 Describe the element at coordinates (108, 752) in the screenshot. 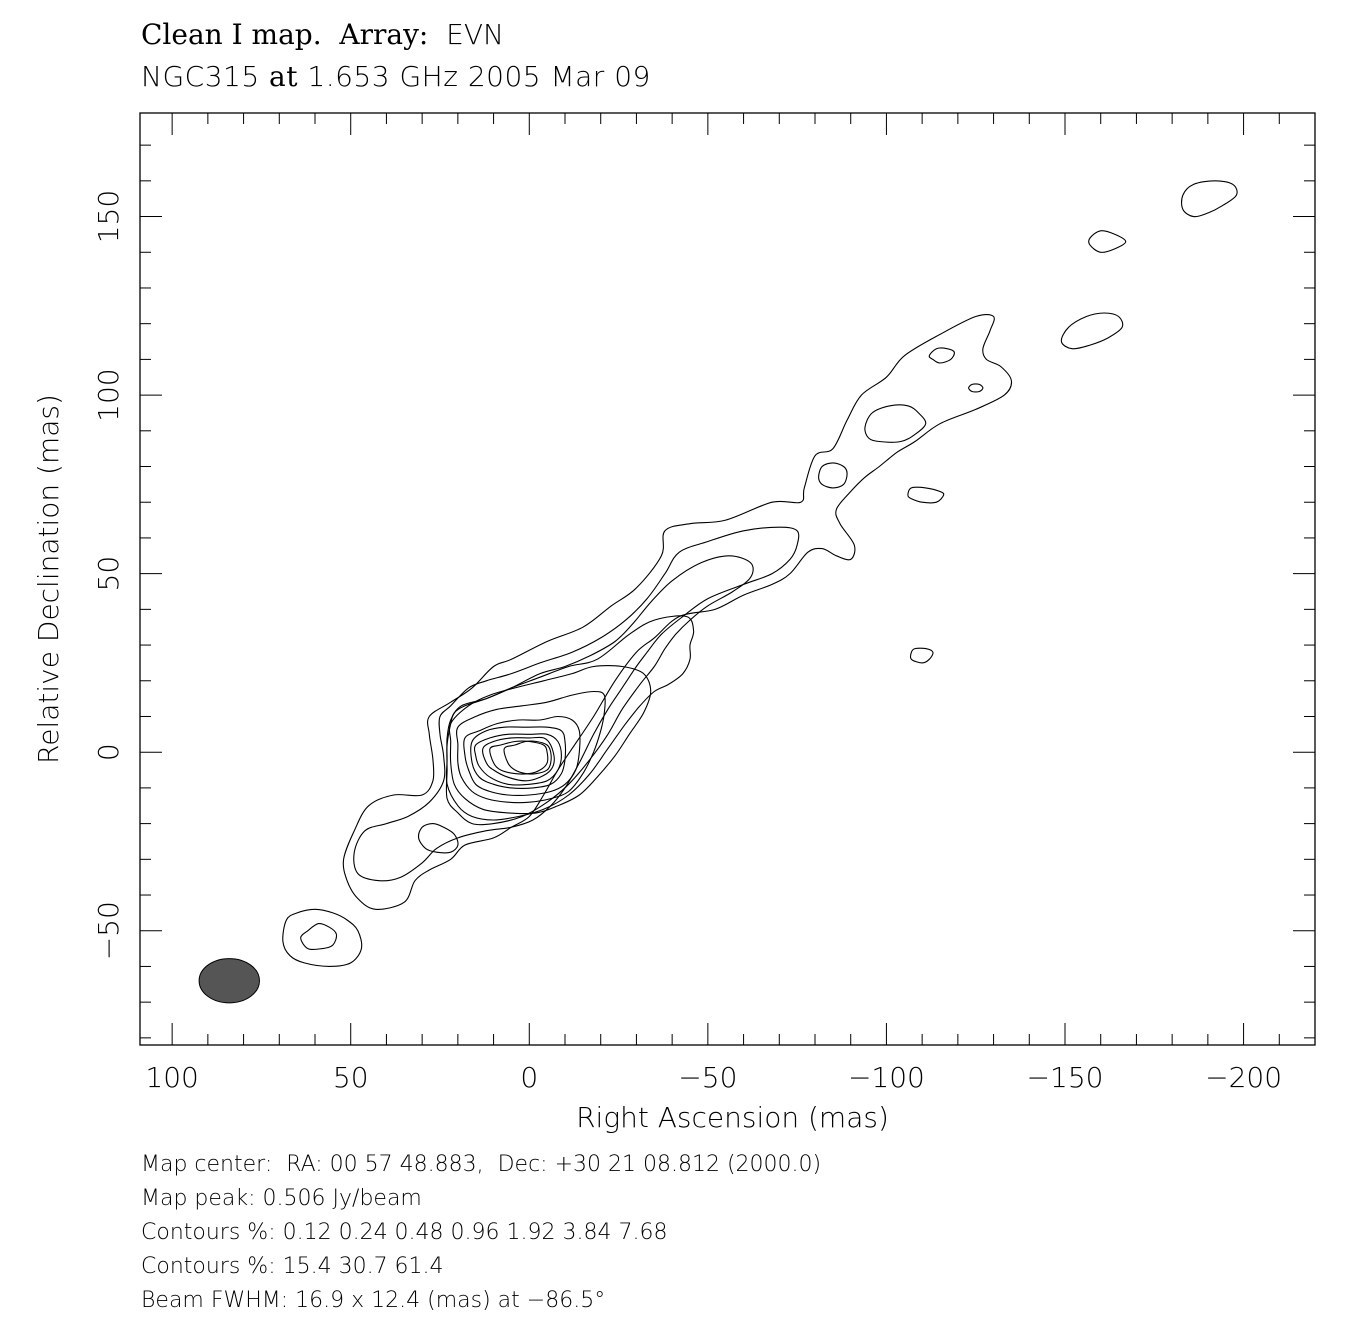

I see `y-tick-label: 0` at that location.